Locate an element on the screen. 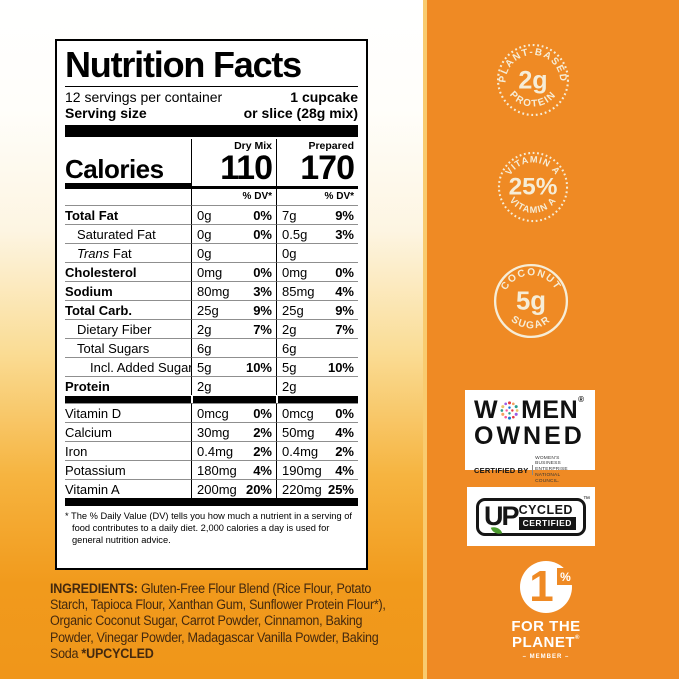  coconut-sugar-badge: COCONUT 5g SUGAR is located at coordinates (531, 301).